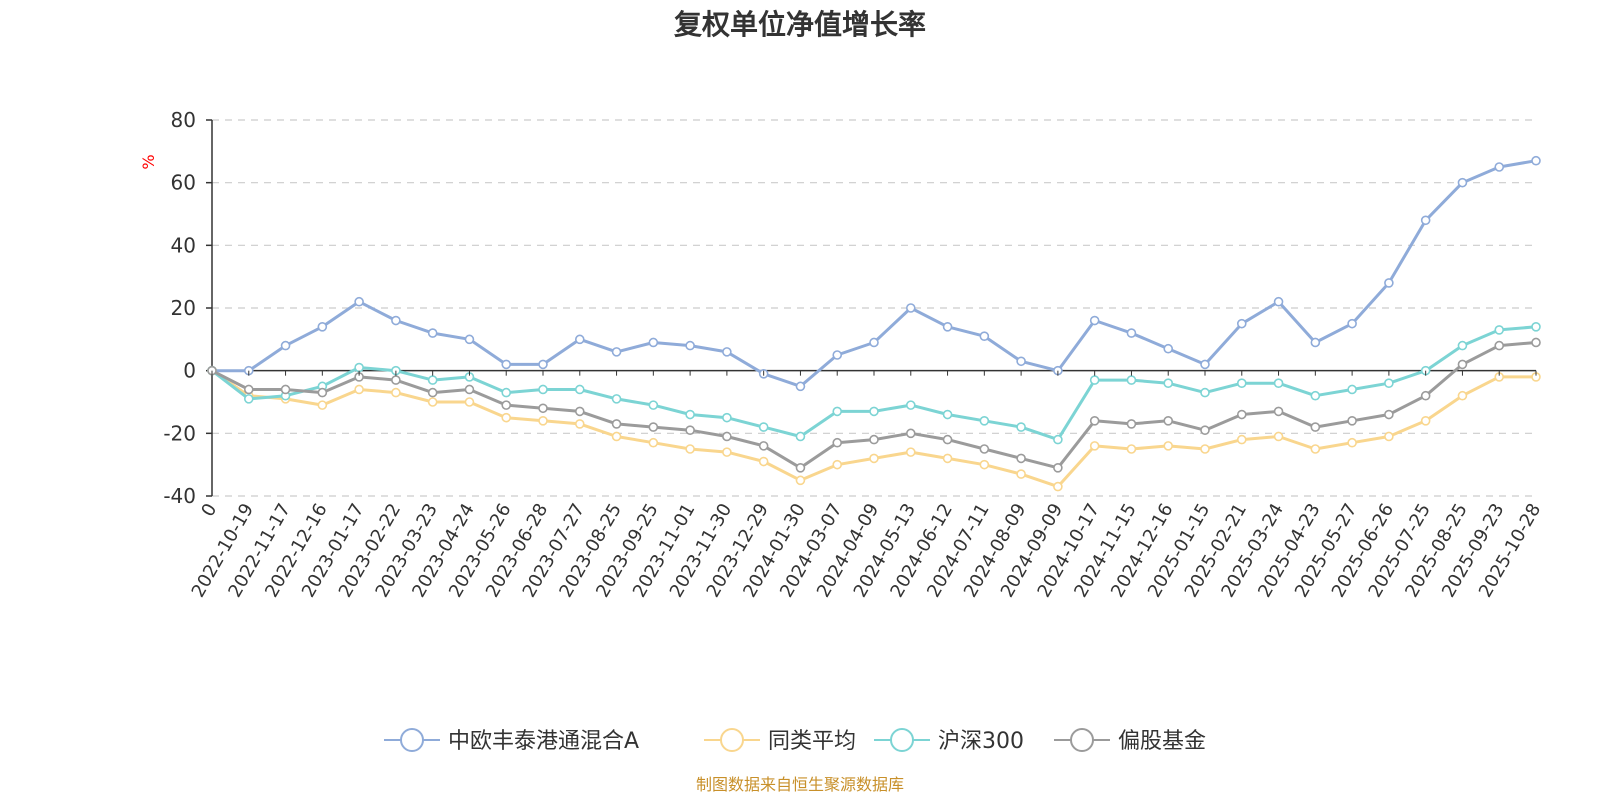  Describe the element at coordinates (981, 741) in the screenshot. I see `legend-label: 沪深300` at that location.